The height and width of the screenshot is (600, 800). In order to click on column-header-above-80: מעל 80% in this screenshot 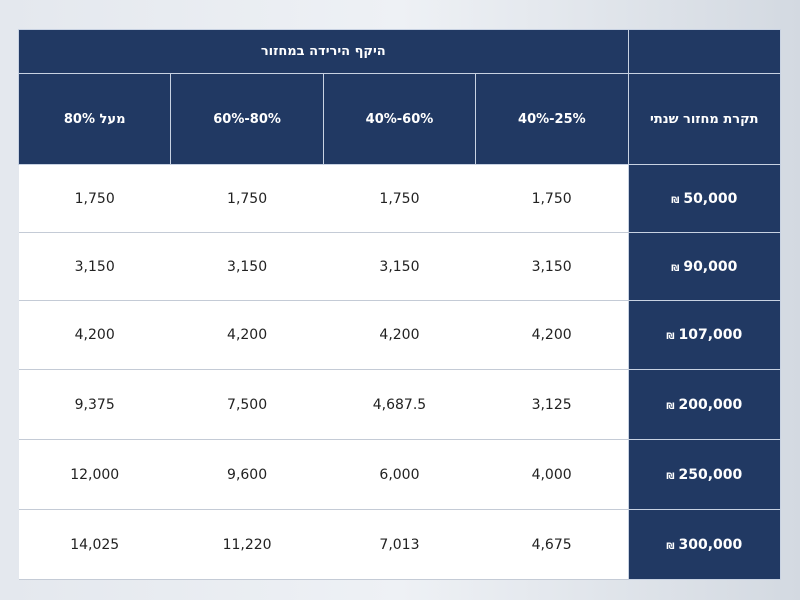, I will do `click(94, 119)`.